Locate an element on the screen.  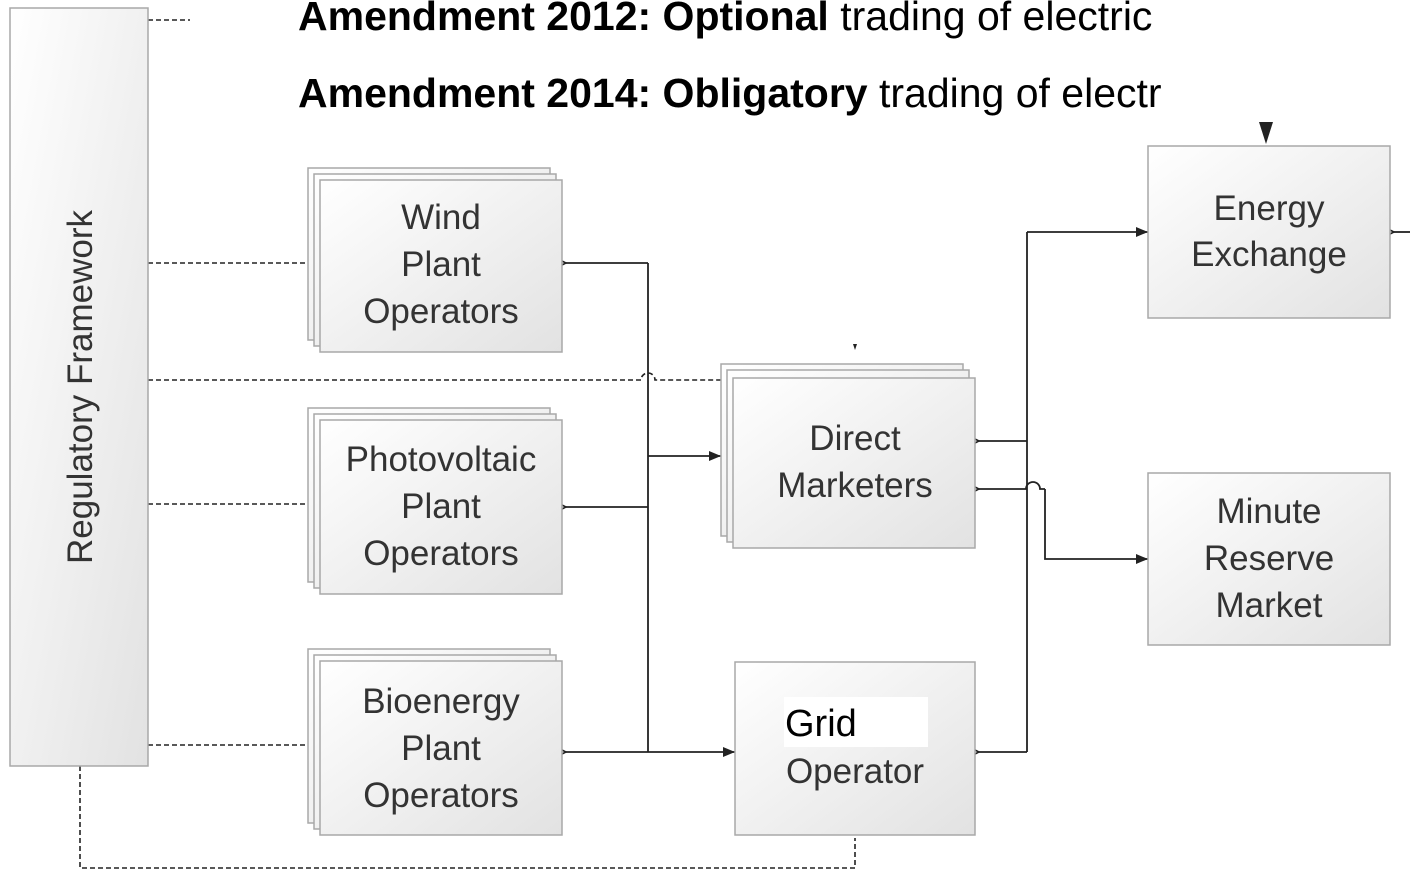
direct-marketers-node: Direct Marketers is located at coordinates (848, 456).